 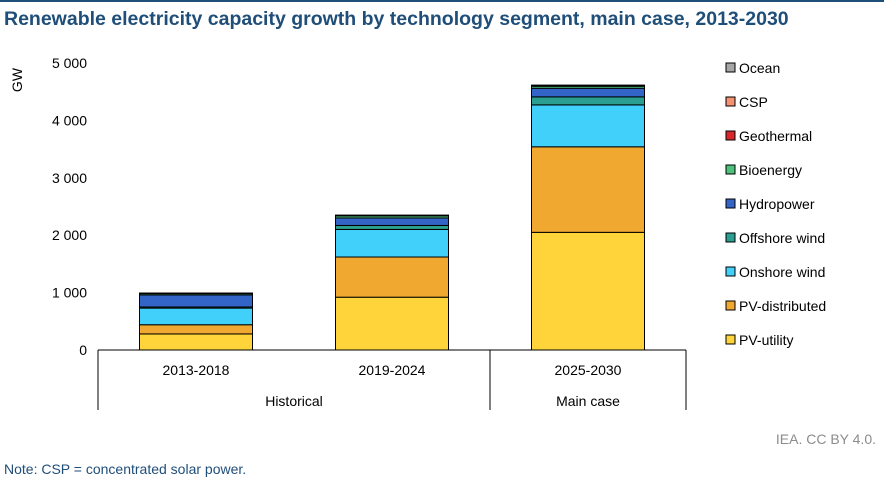 What do you see at coordinates (730, 271) in the screenshot?
I see `legend-swatch-onshore-wind` at bounding box center [730, 271].